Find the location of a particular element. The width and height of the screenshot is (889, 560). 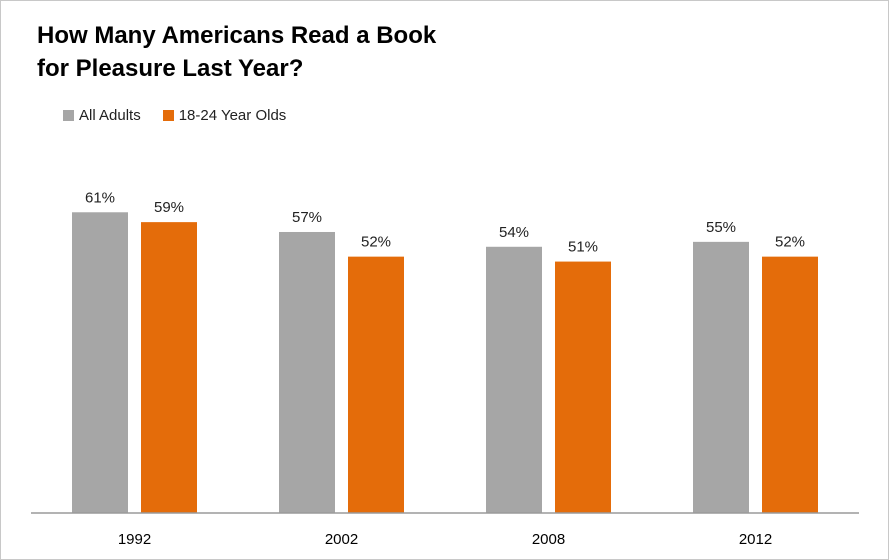

chart-legend: All Adults 18-24 Year Olds is located at coordinates (185, 115).